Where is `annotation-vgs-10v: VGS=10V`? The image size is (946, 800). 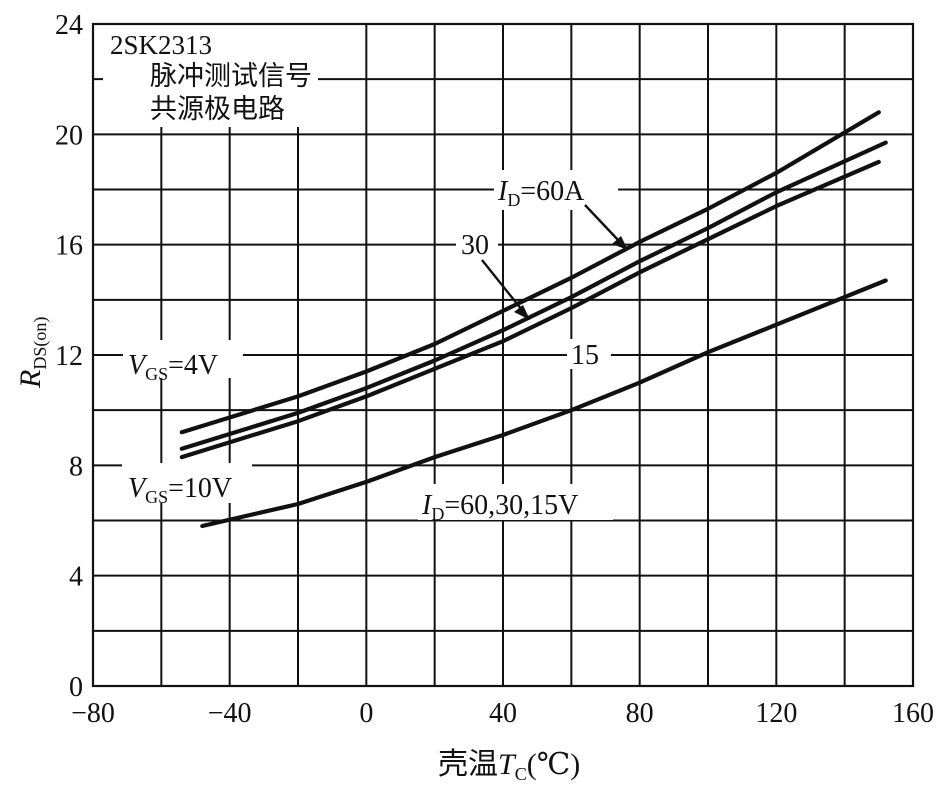
annotation-vgs-10v: VGS=10V is located at coordinates (180, 490).